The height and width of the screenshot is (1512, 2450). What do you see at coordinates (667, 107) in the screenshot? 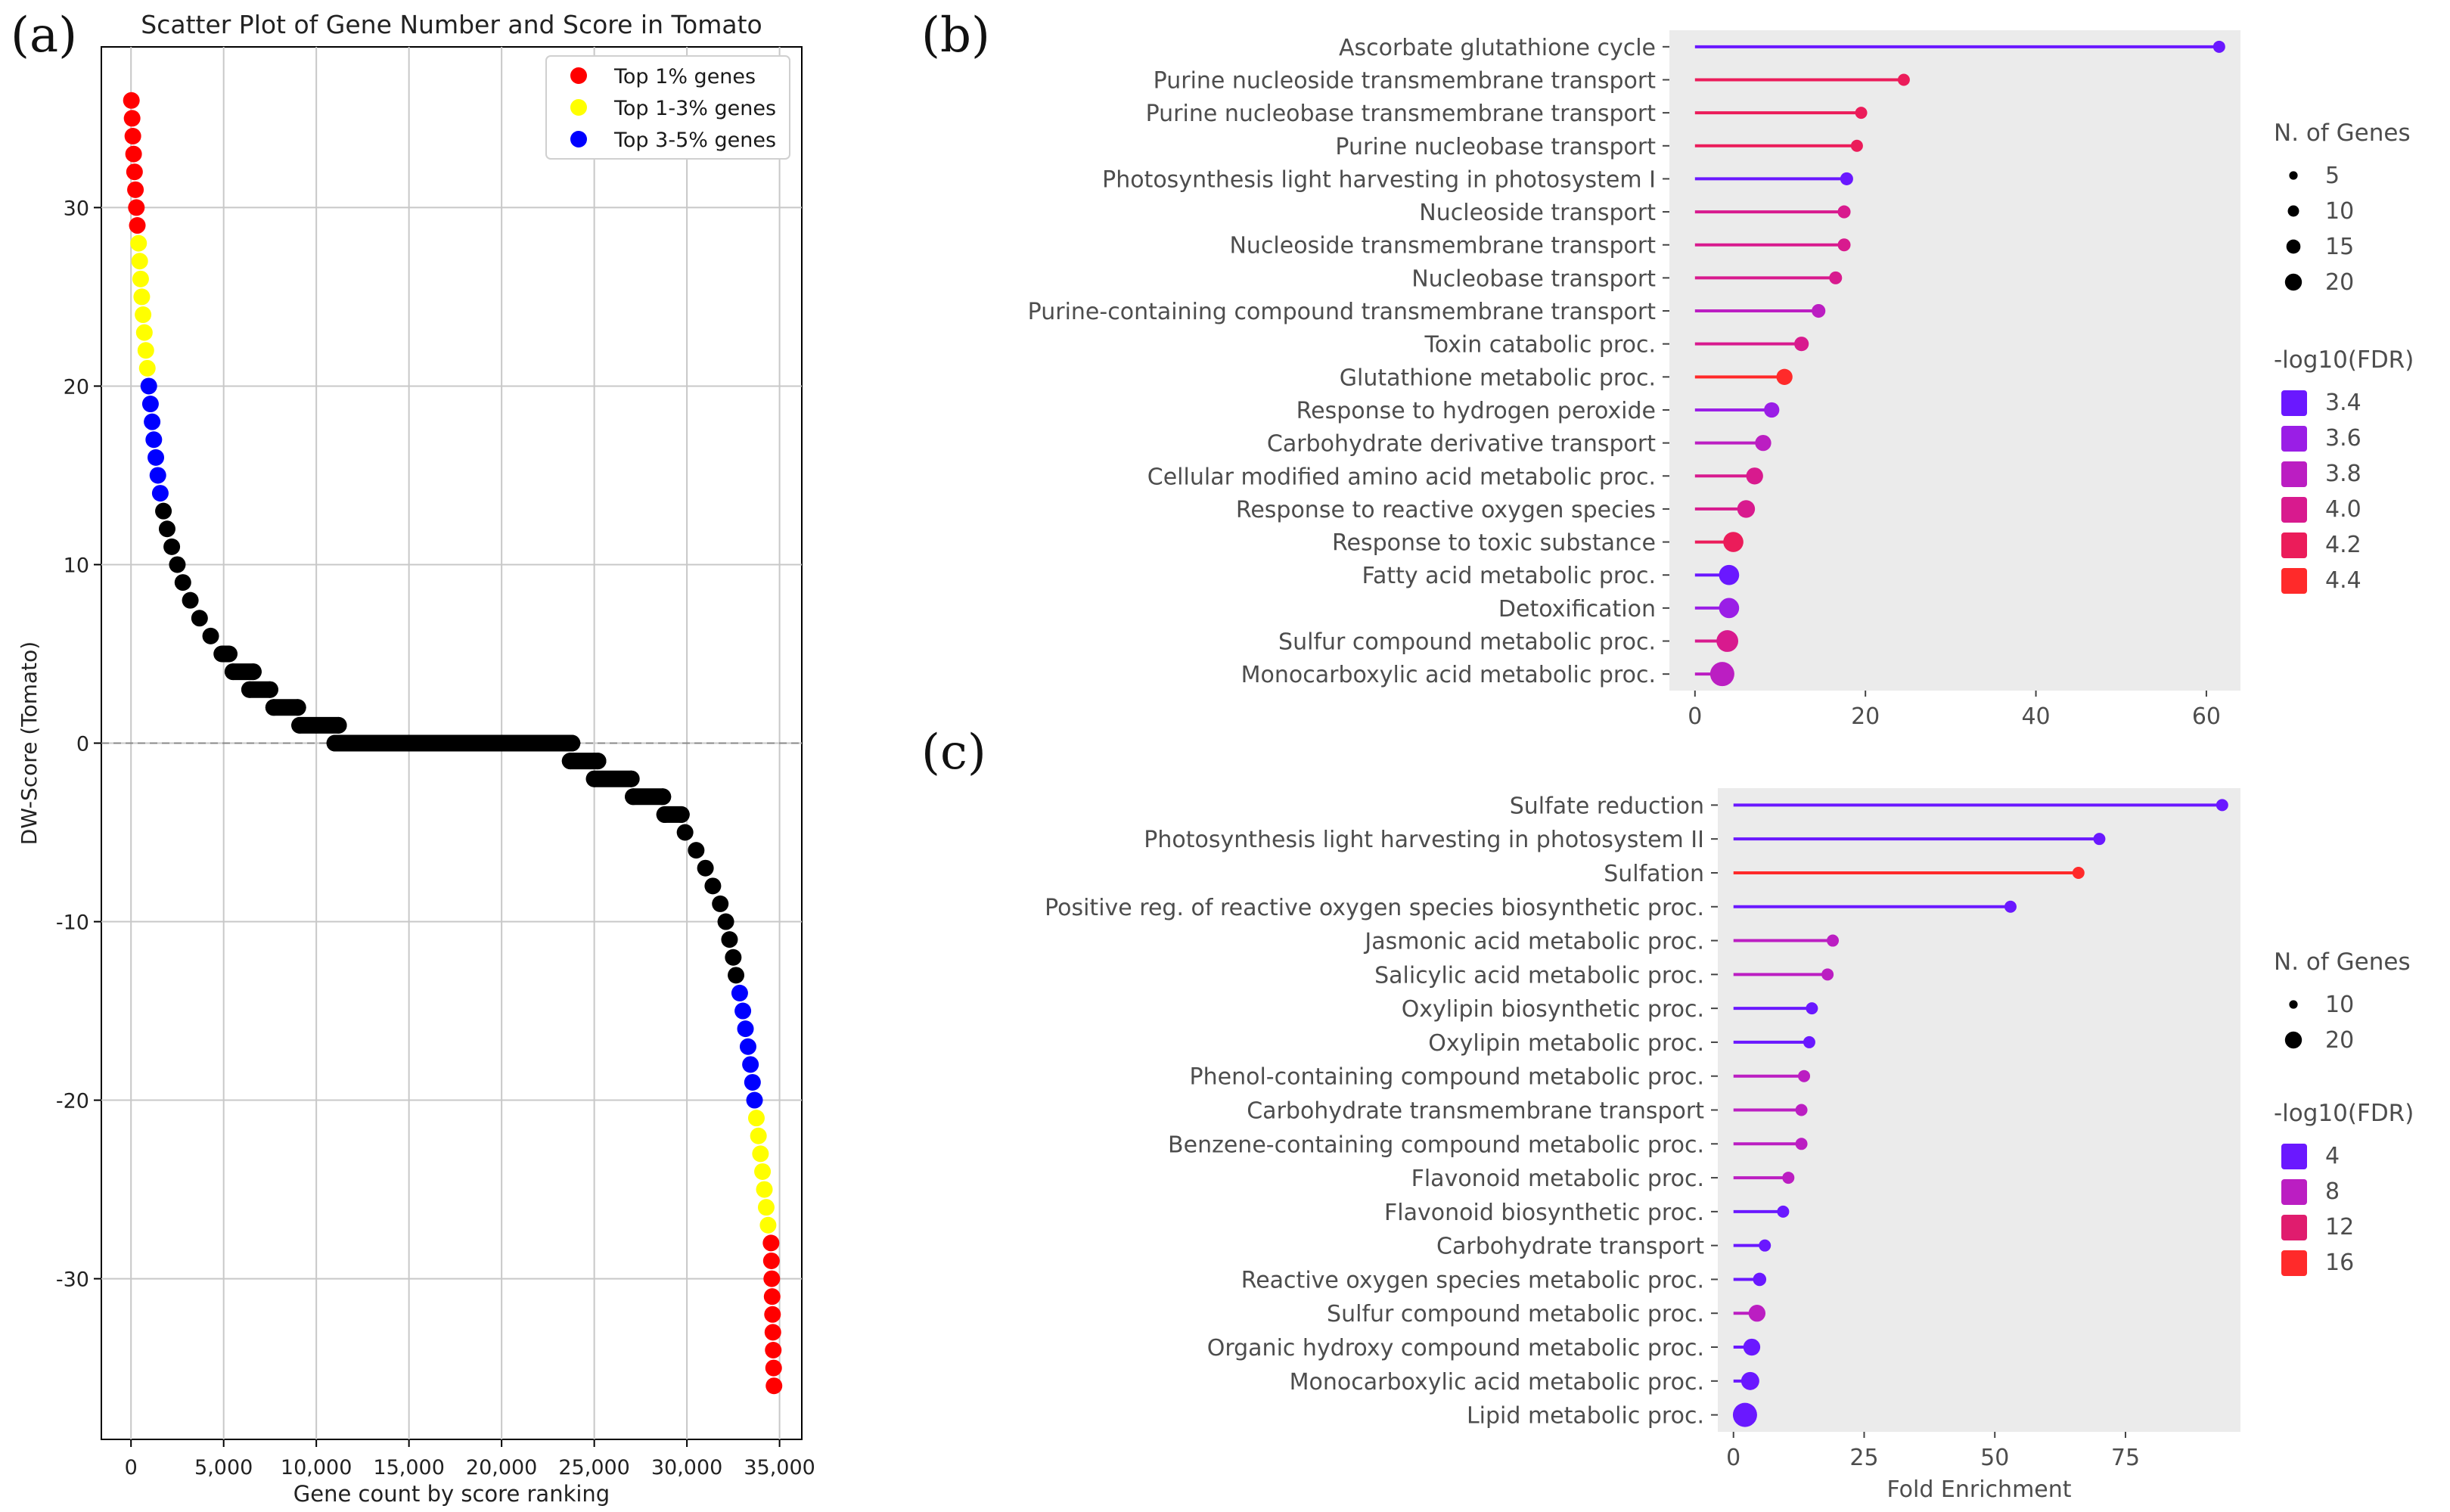
I see `legend-box` at bounding box center [667, 107].